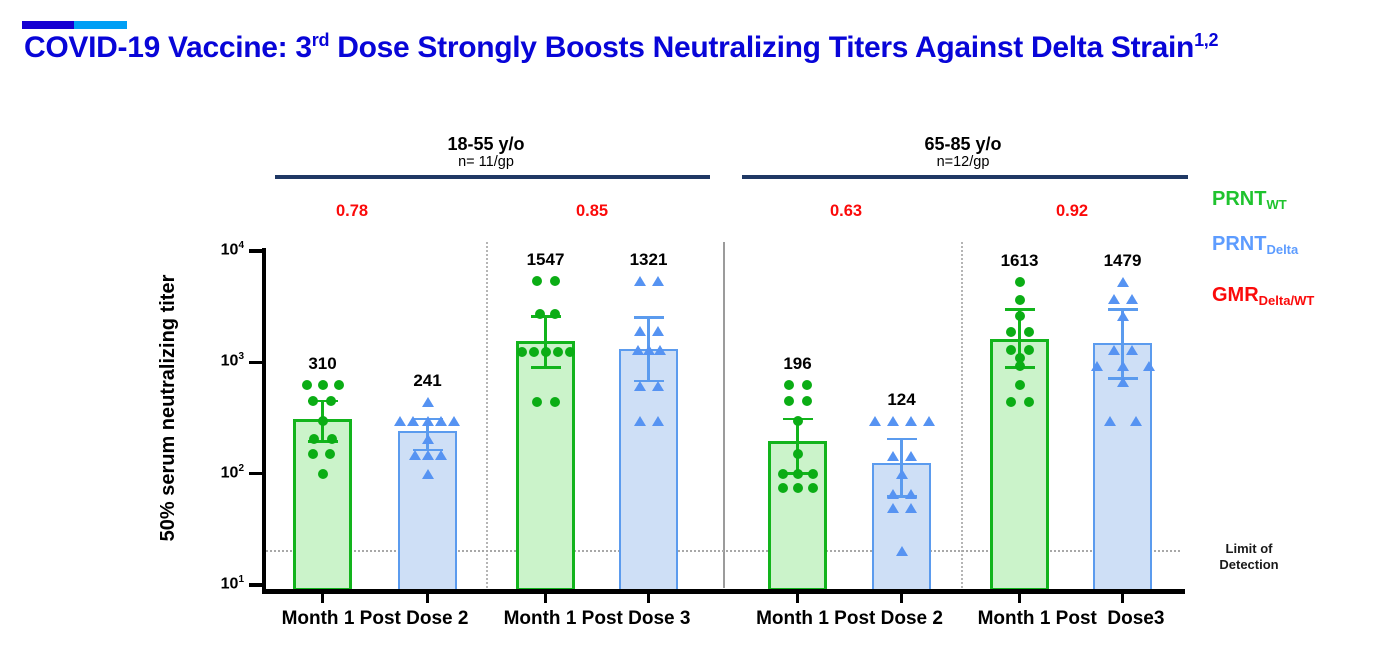 The height and width of the screenshot is (650, 1397). Describe the element at coordinates (48, 25) in the screenshot. I see `accent-bar-dark` at that location.